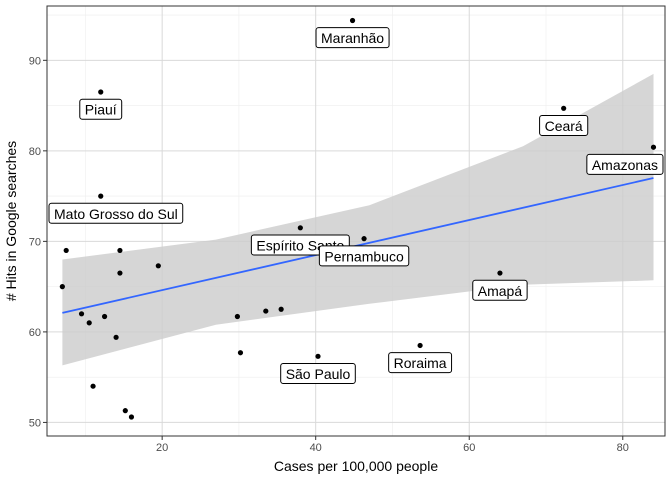 The height and width of the screenshot is (480, 672). Describe the element at coordinates (35, 152) in the screenshot. I see `y-tick-label: 80` at that location.